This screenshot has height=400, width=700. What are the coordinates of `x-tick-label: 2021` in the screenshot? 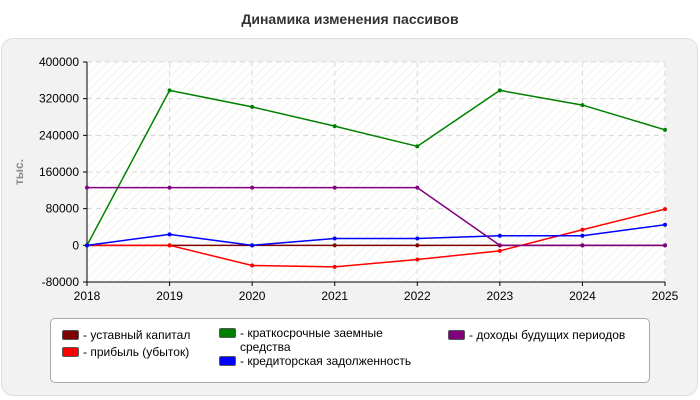 It's located at (334, 296).